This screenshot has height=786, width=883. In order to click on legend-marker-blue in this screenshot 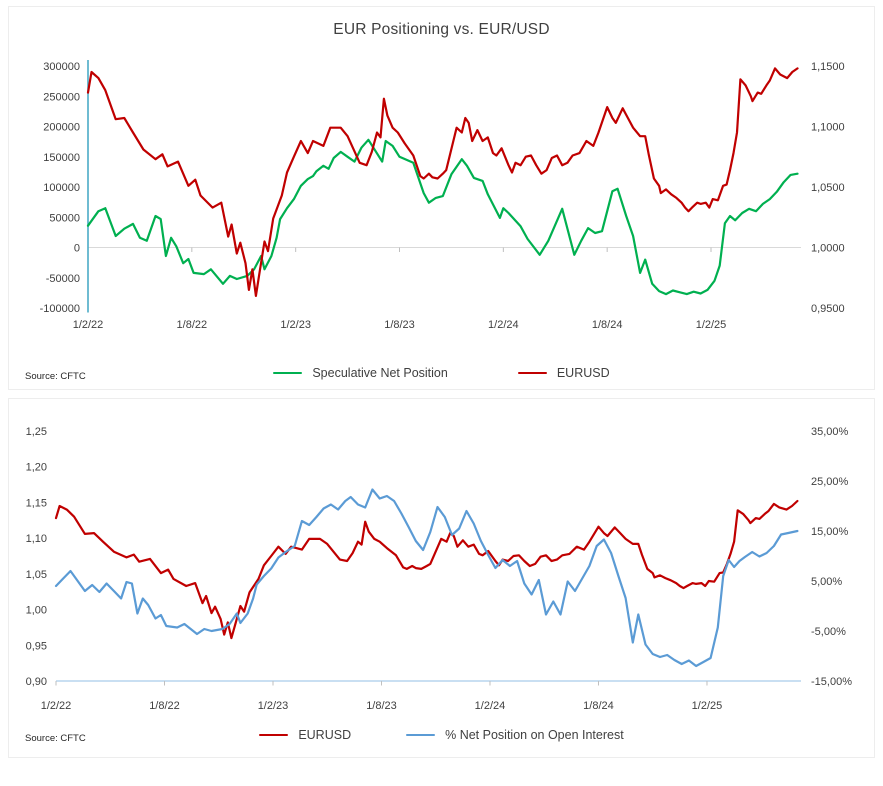, I will do `click(421, 735)`.